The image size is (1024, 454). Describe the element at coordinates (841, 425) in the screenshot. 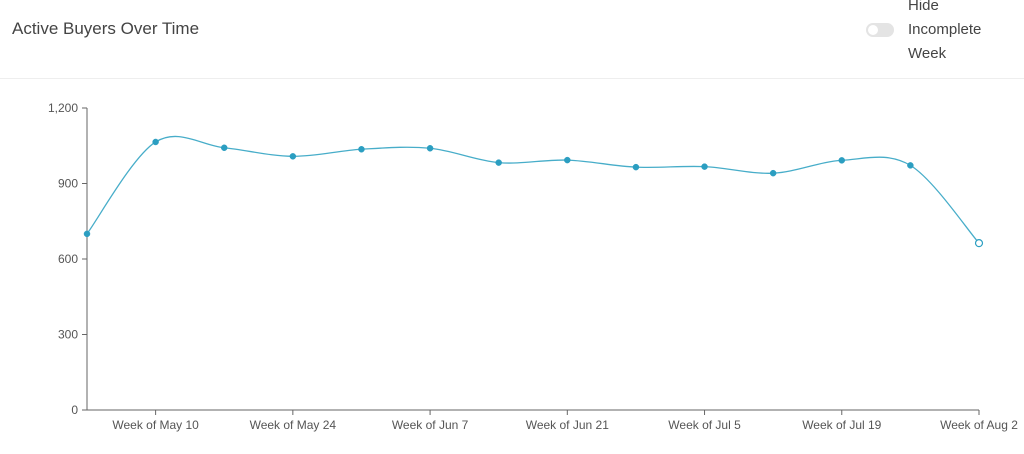

I see `x-tick-label: Week of Jul 19` at that location.